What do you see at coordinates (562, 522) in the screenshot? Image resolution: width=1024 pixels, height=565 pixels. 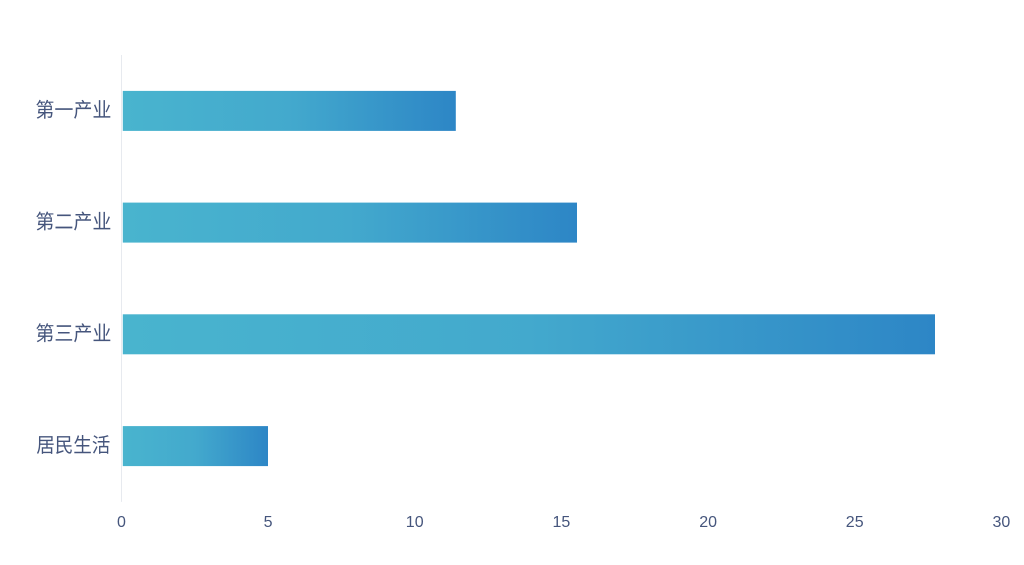 I see `svg-text: 15` at bounding box center [562, 522].